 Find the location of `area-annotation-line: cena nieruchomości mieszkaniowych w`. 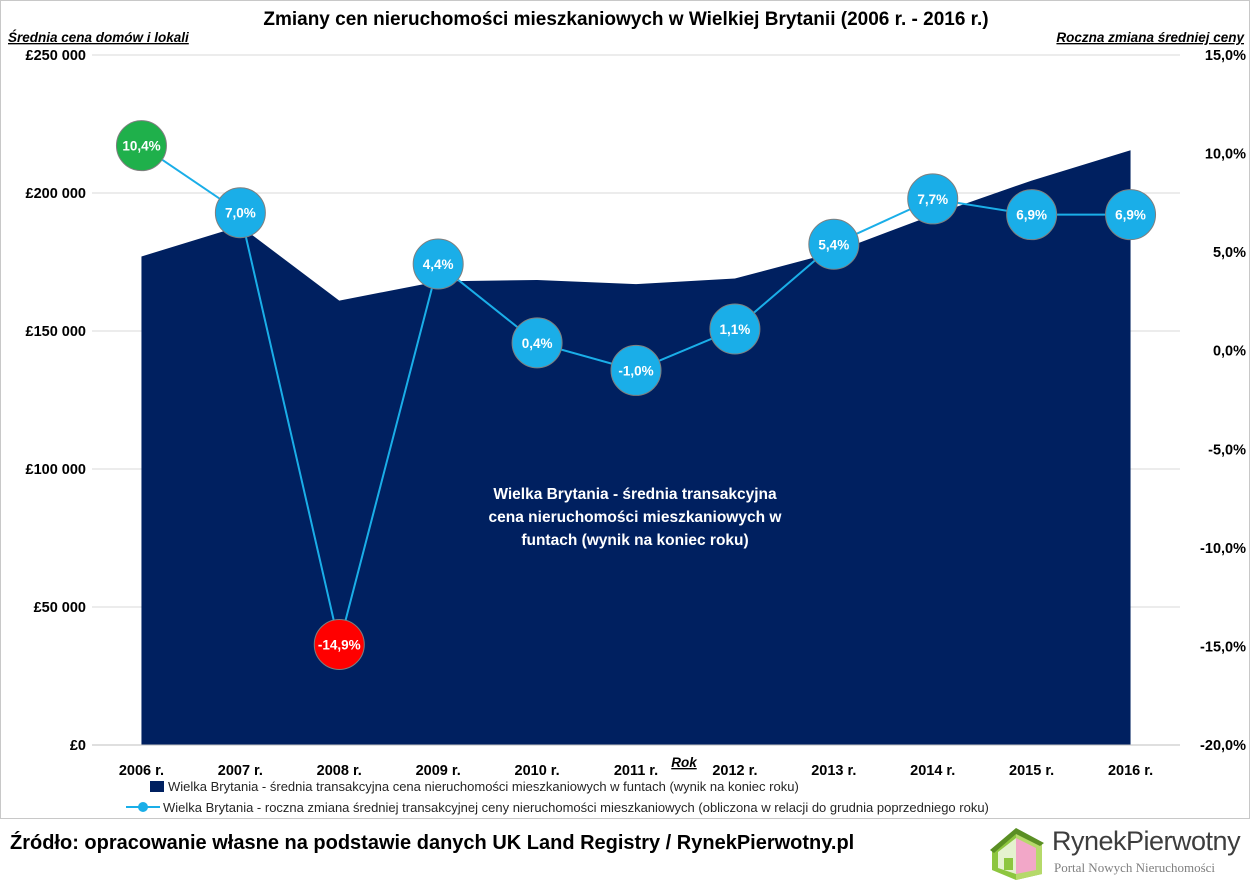

area-annotation-line: cena nieruchomości mieszkaniowych w is located at coordinates (636, 517).